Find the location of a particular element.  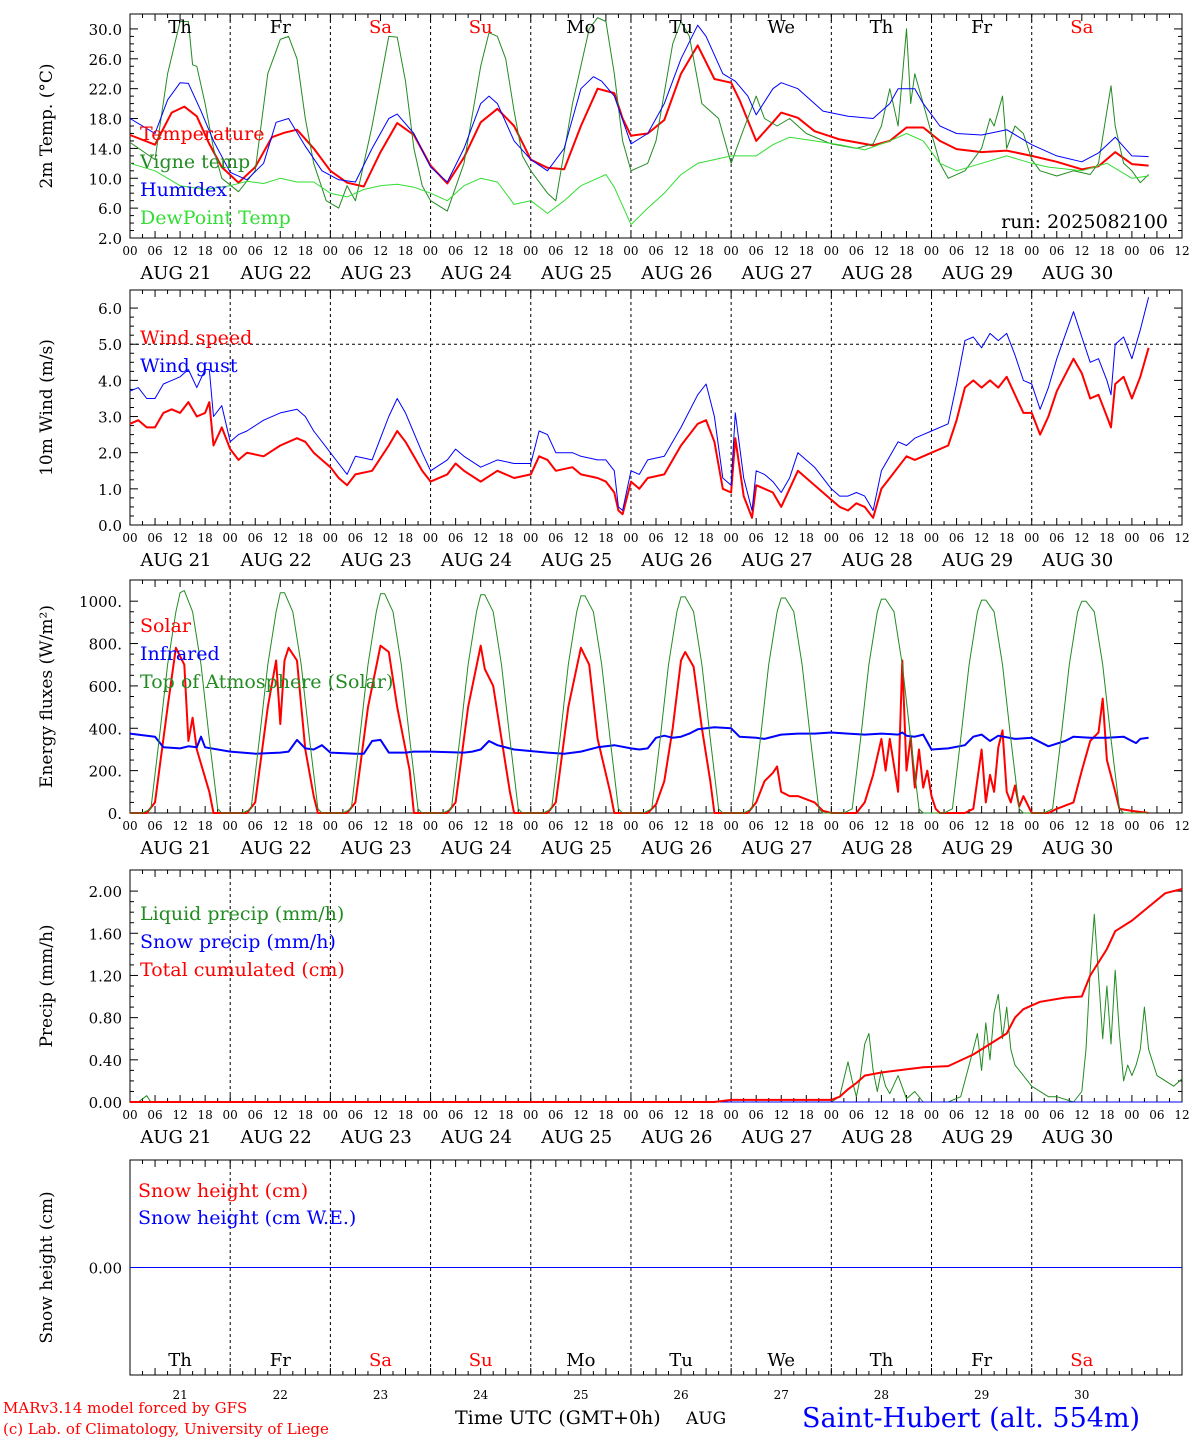

legend-entry: Snow precip (mm/h) is located at coordinates (238, 942).